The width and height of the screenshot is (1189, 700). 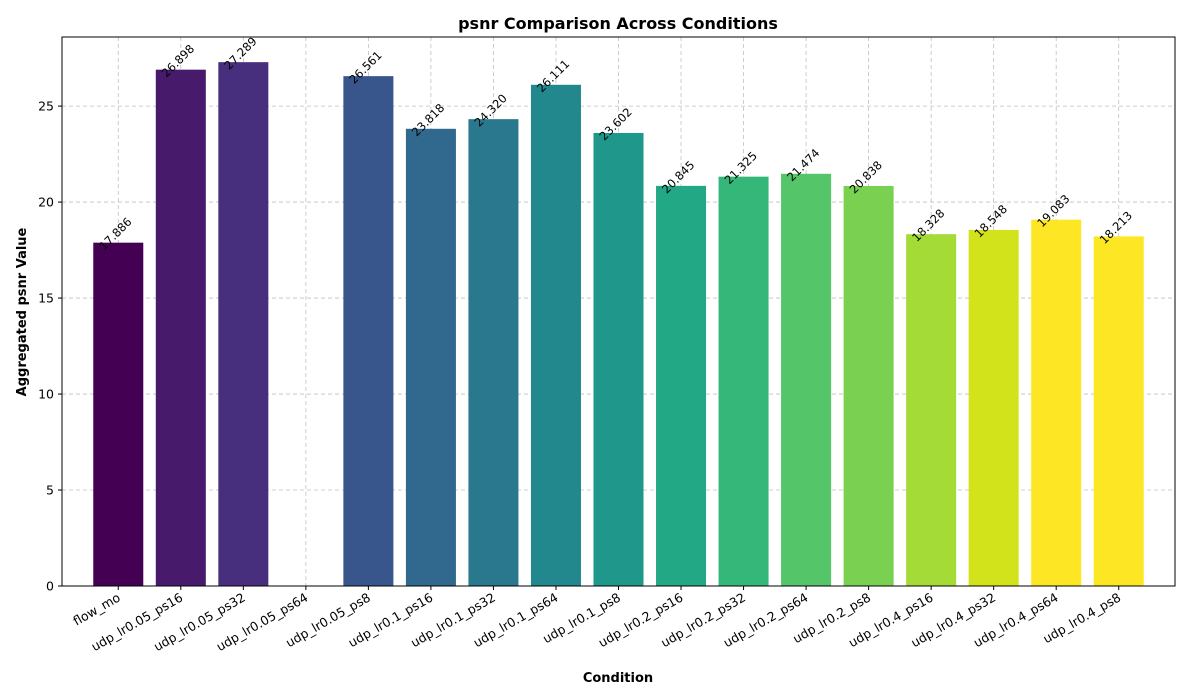 What do you see at coordinates (50, 346) in the screenshot?
I see `y-axis: 0 5 10 15 20 25` at bounding box center [50, 346].